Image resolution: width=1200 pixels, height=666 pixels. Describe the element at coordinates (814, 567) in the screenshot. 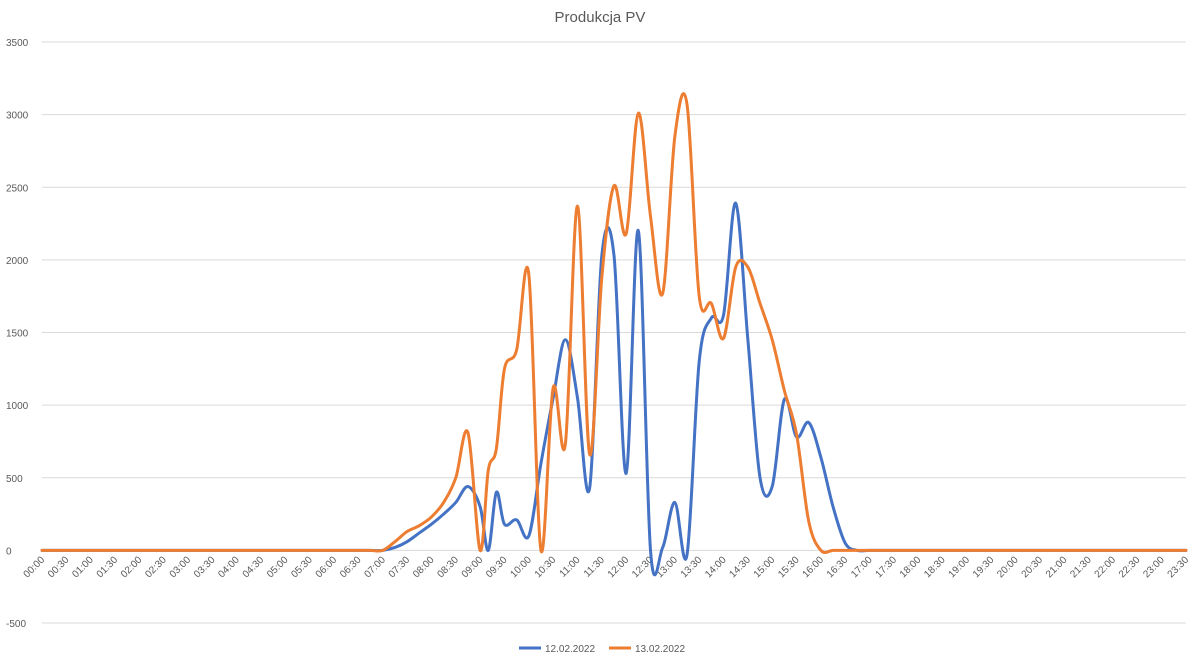

I see `x-tick-label: 16:00` at that location.